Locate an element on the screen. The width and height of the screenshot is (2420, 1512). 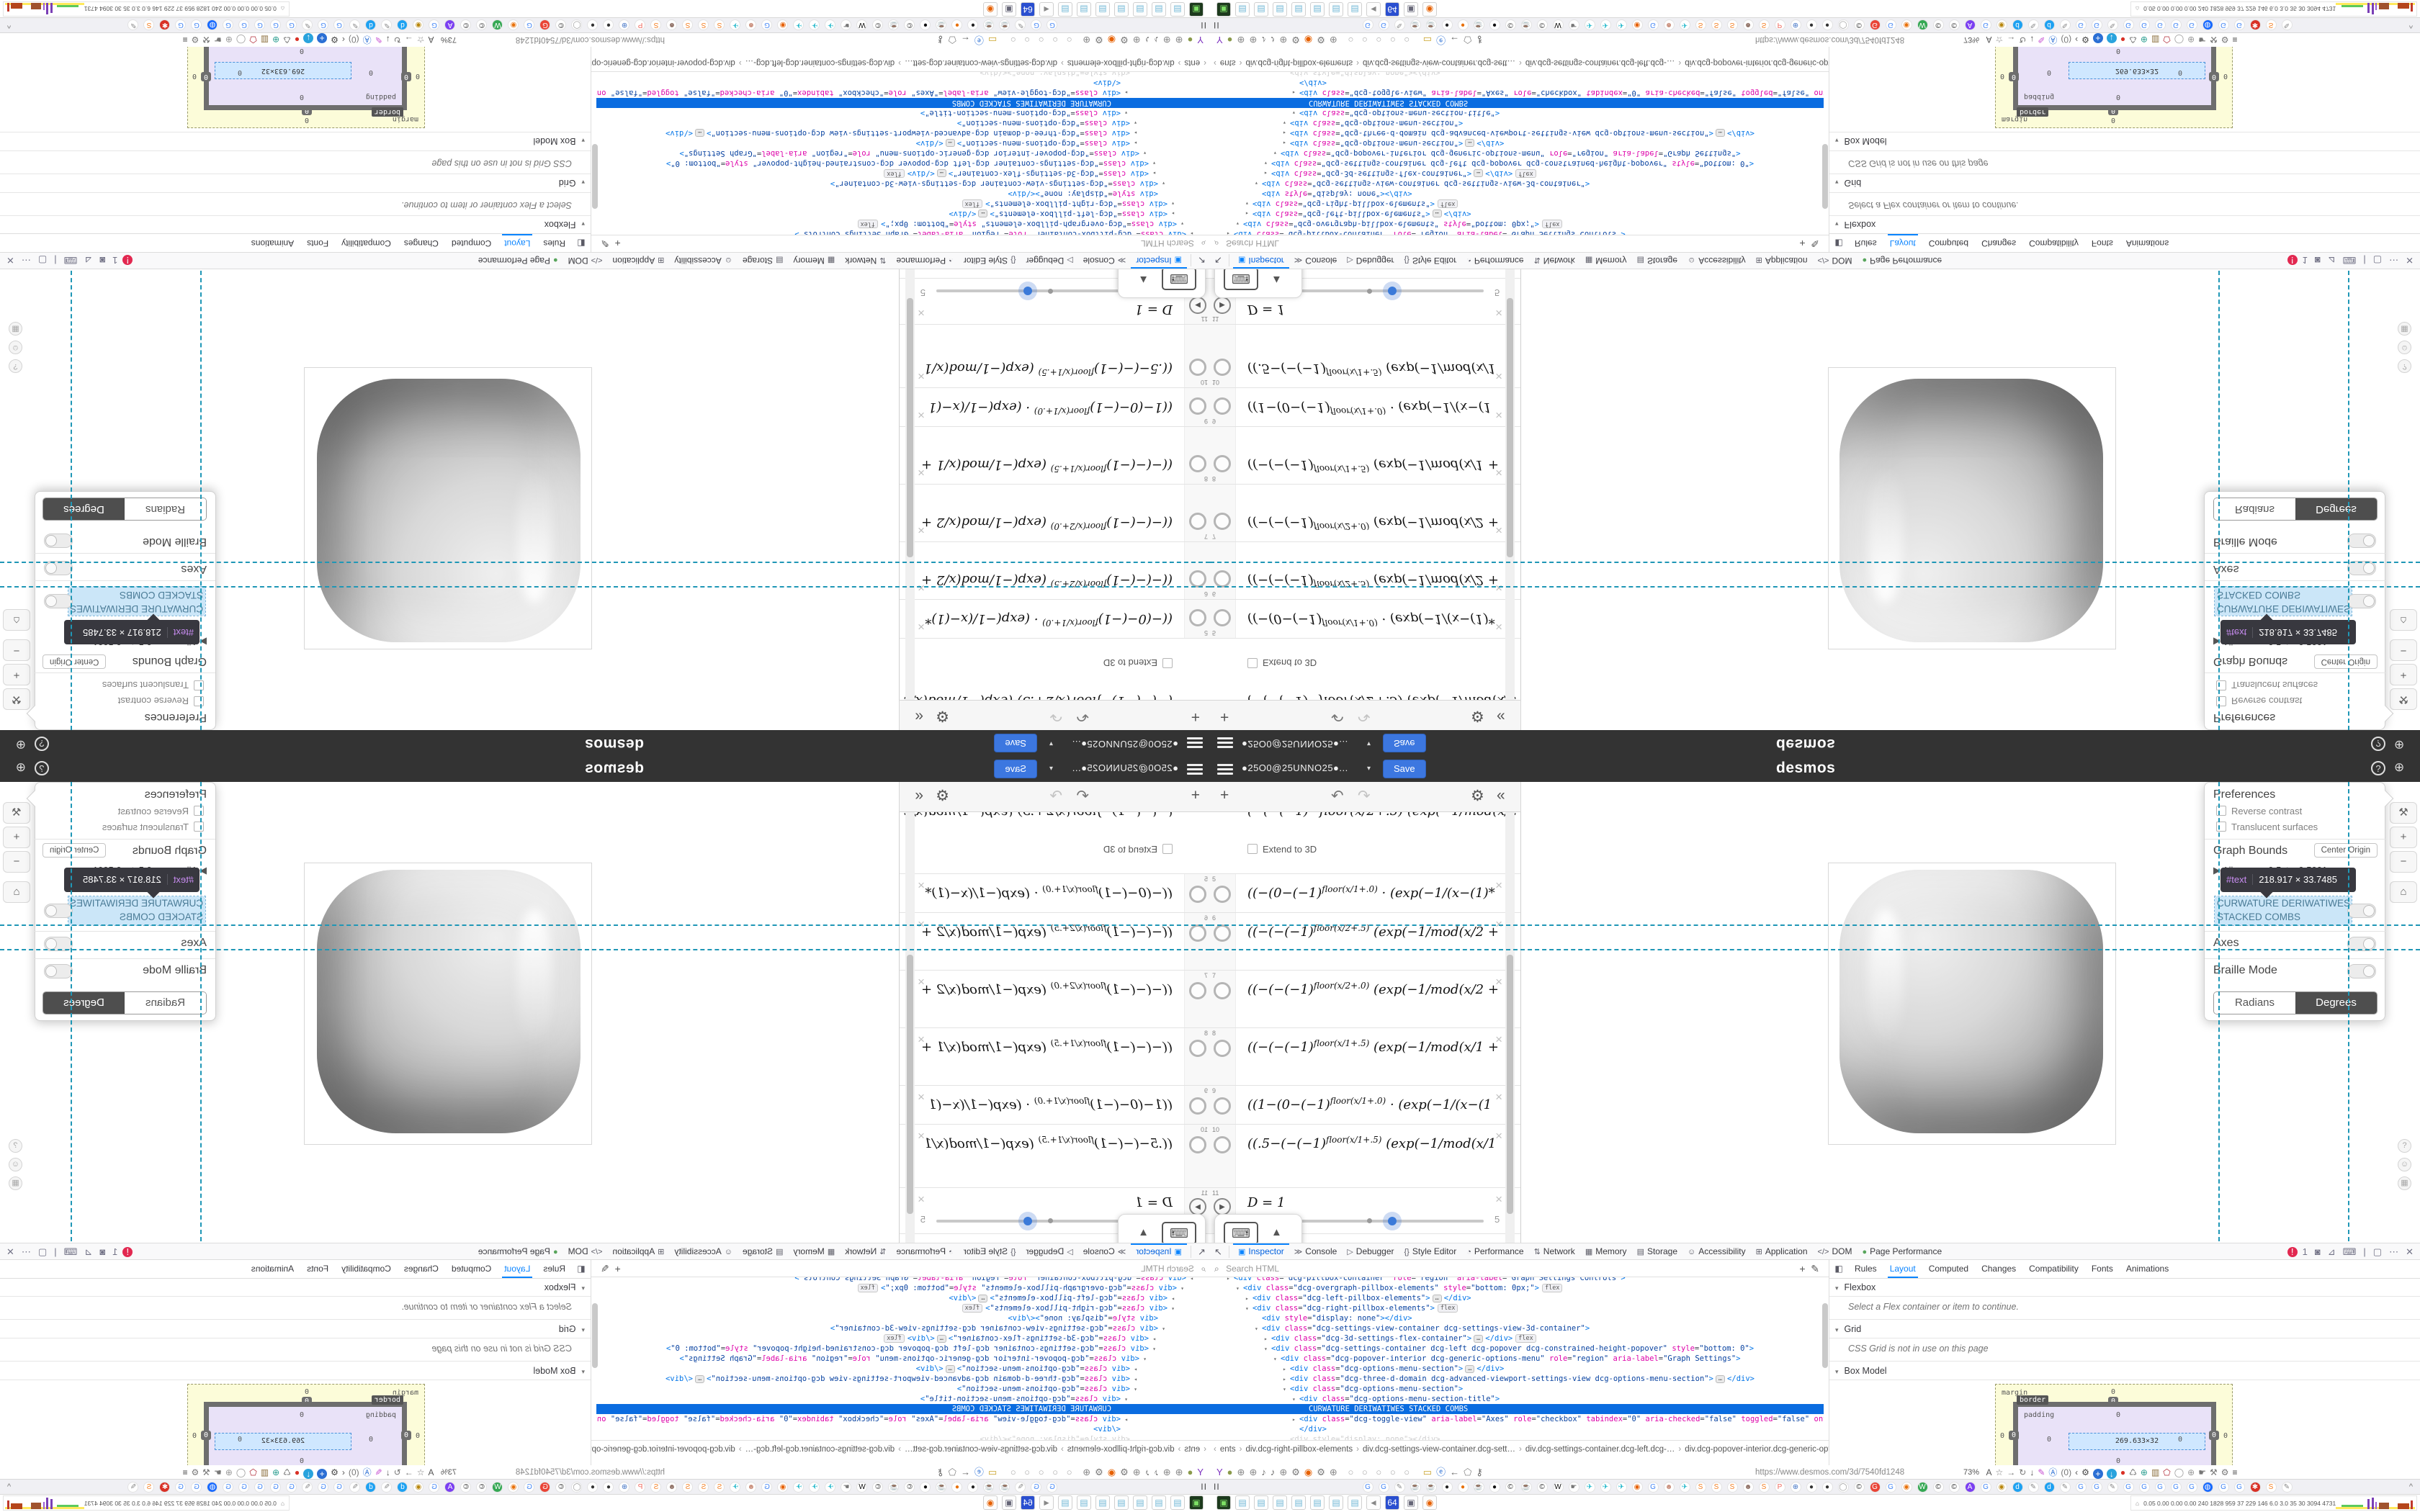
sidebar-tab-changes: Changes is located at coordinates (421, 243).